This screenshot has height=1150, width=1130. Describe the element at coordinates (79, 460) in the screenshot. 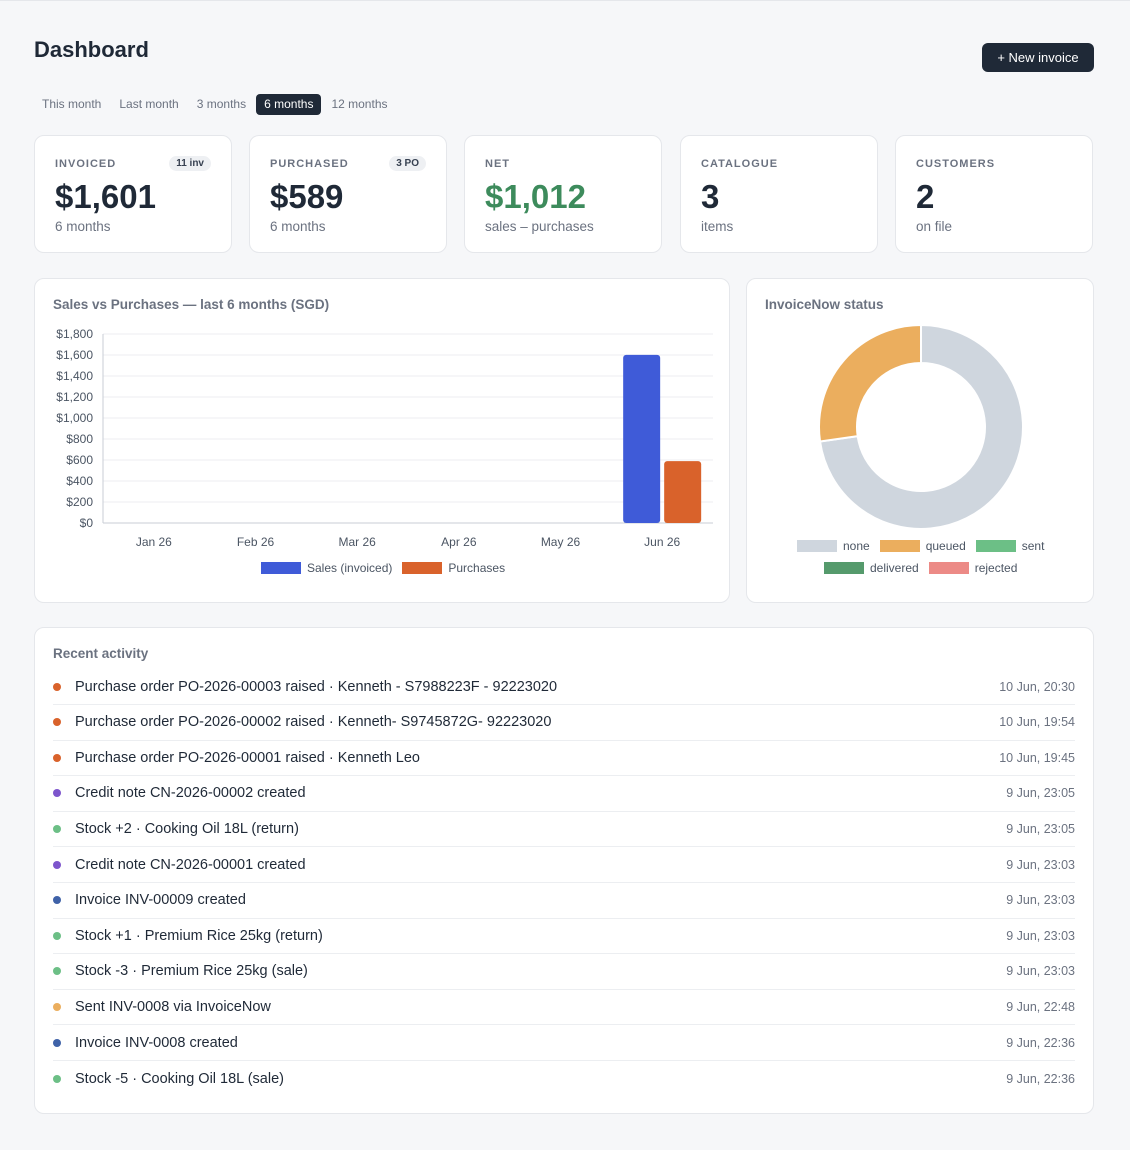

I see `y-tick-label: $600` at that location.